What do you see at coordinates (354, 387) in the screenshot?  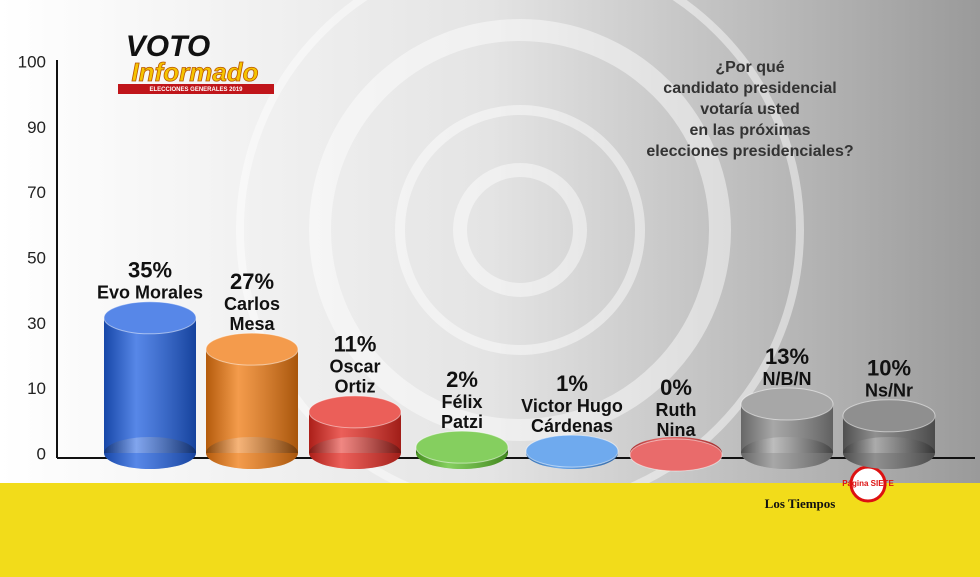 I see `category-label: Ortiz` at bounding box center [354, 387].